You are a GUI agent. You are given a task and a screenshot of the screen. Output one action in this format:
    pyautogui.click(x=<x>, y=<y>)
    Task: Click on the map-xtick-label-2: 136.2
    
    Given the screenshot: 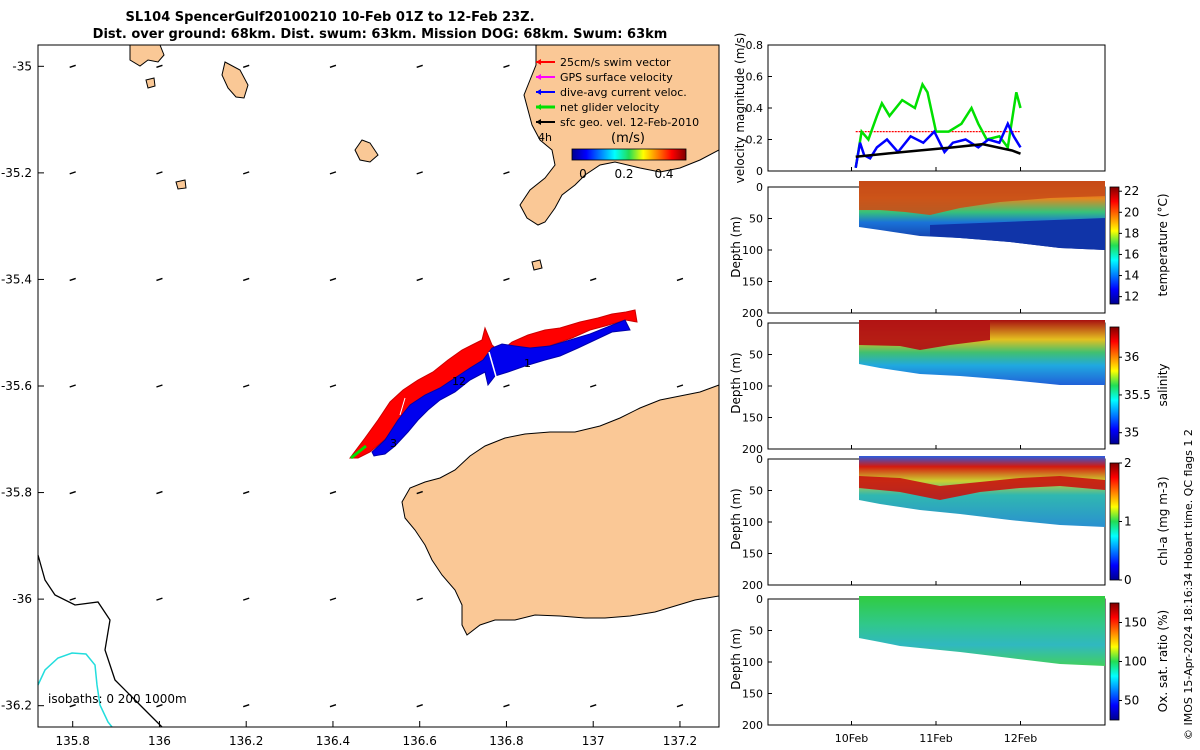 What is the action you would take?
    pyautogui.click(x=246, y=741)
    